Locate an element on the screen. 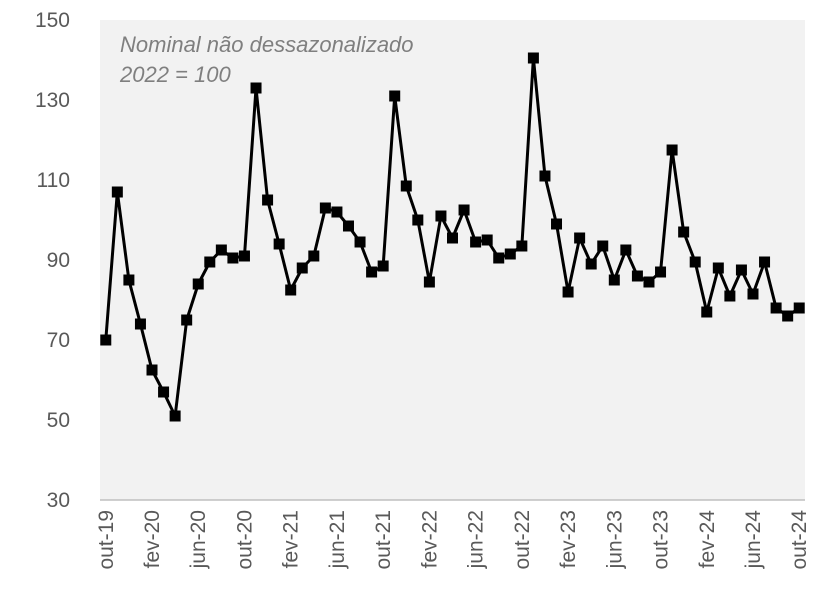 Image resolution: width=815 pixels, height=594 pixels. x-tick-label: out-22 is located at coordinates (522, 540).